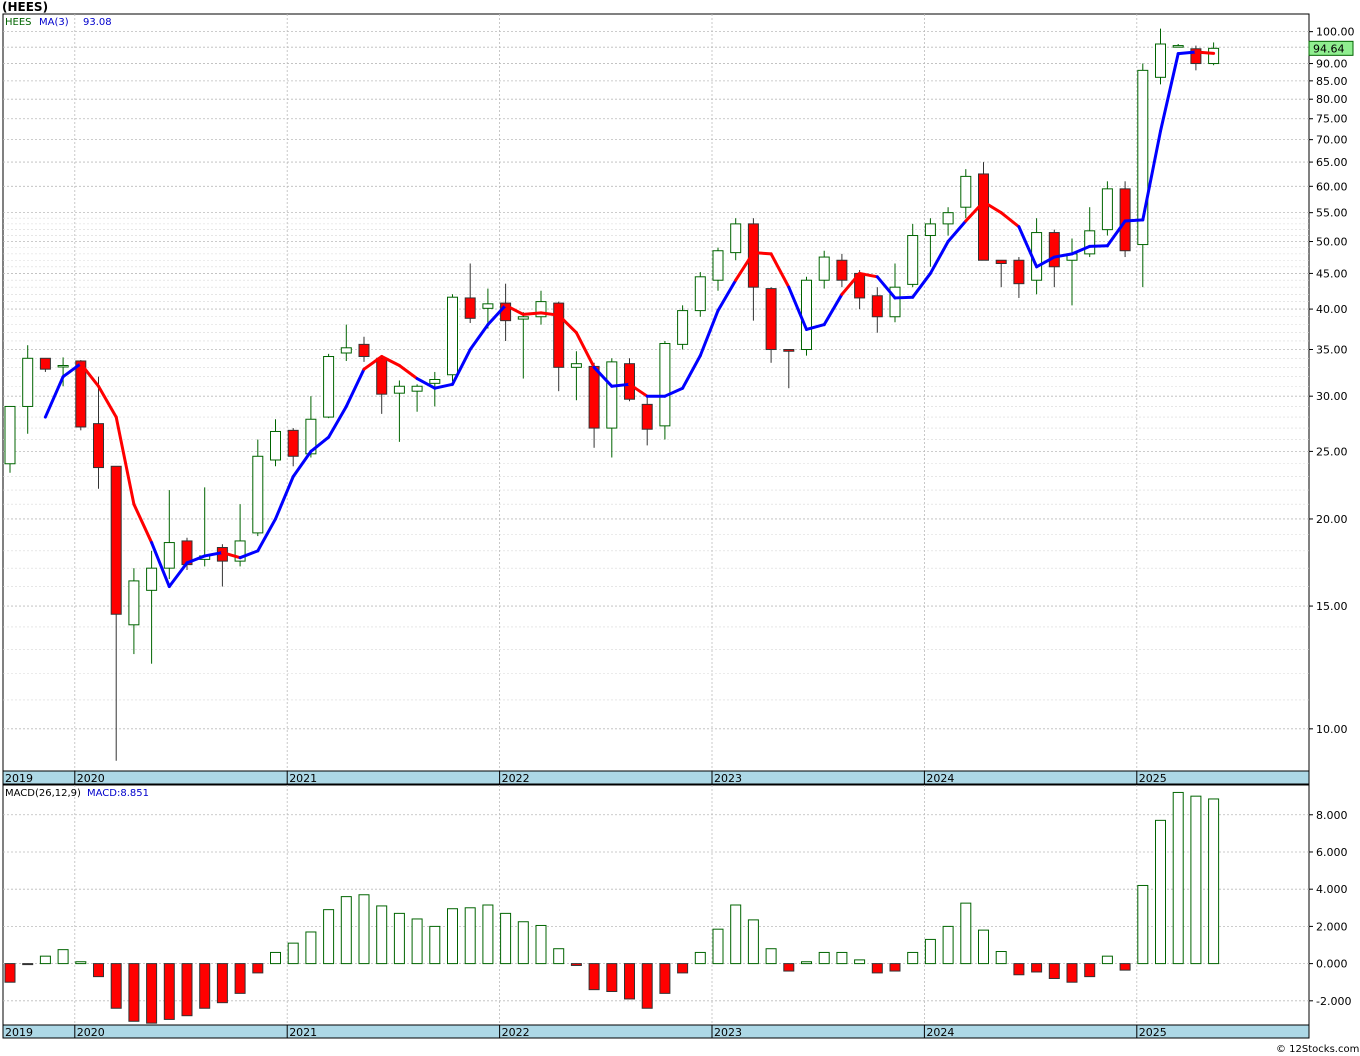 The height and width of the screenshot is (1056, 1360). I want to click on price-tick-label: 20.00, so click(1332, 519).